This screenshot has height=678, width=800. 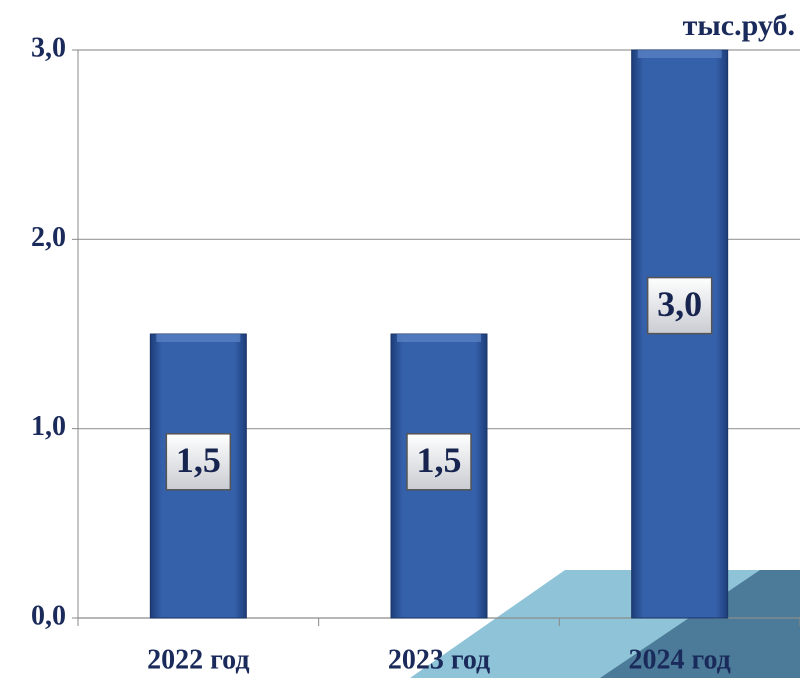 I want to click on value-label: 3,0, so click(x=679, y=304).